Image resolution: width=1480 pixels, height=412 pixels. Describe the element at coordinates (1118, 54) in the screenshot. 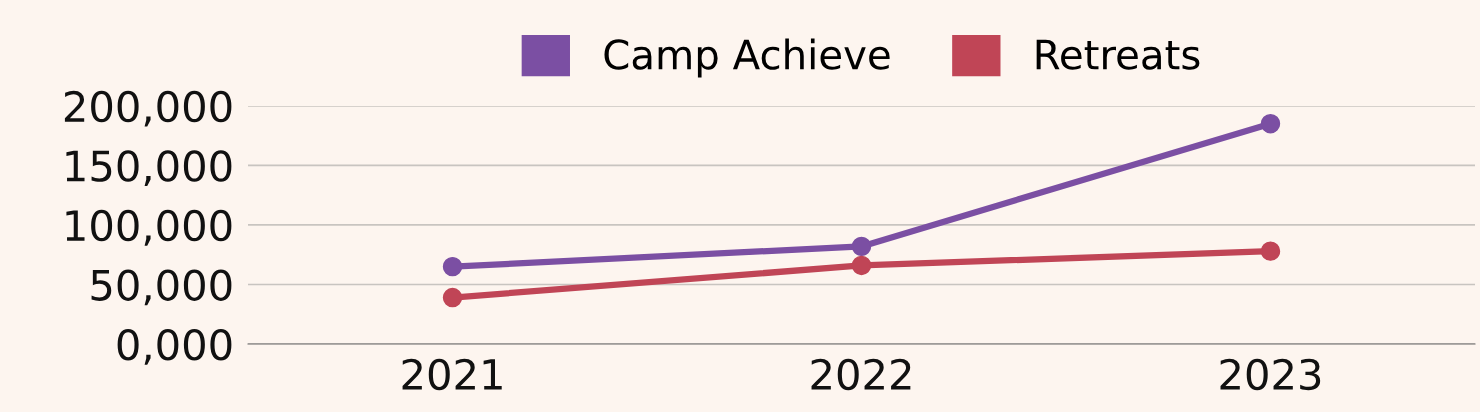

I see `legend-label: Retreats` at that location.